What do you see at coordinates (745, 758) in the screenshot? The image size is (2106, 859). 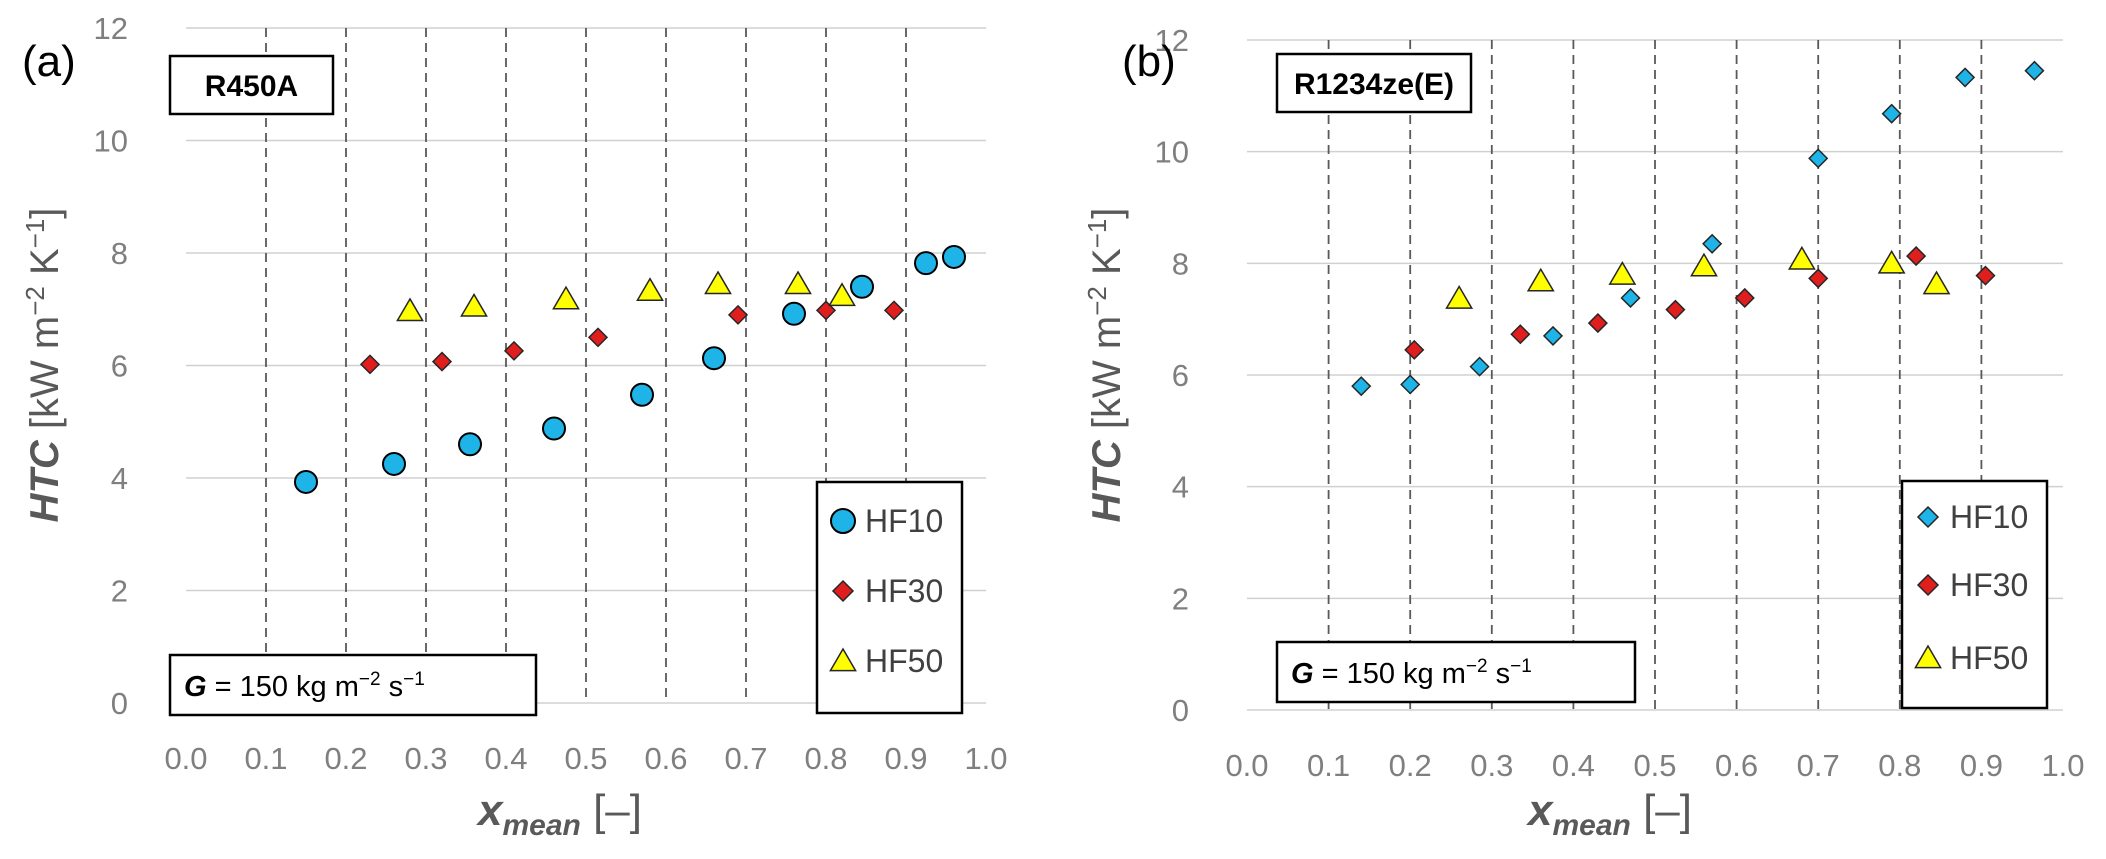 I see `x-tick-label: 0.7` at bounding box center [745, 758].